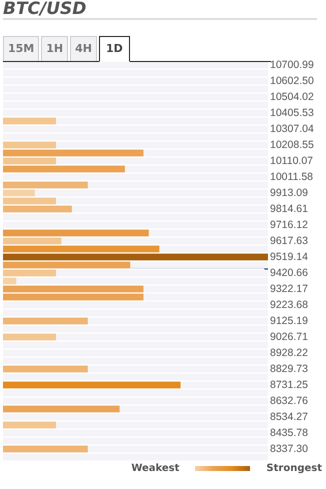  Describe the element at coordinates (289, 337) in the screenshot. I see `y-tick-label: 9026.71` at that location.